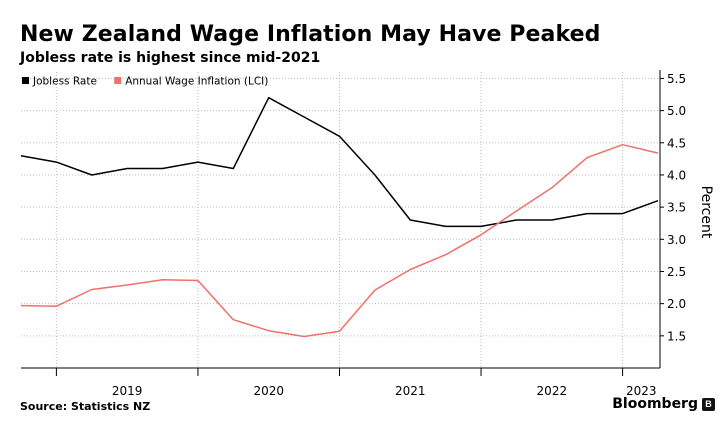 The height and width of the screenshot is (443, 727). I want to click on y-tick-label: 3.0, so click(676, 240).